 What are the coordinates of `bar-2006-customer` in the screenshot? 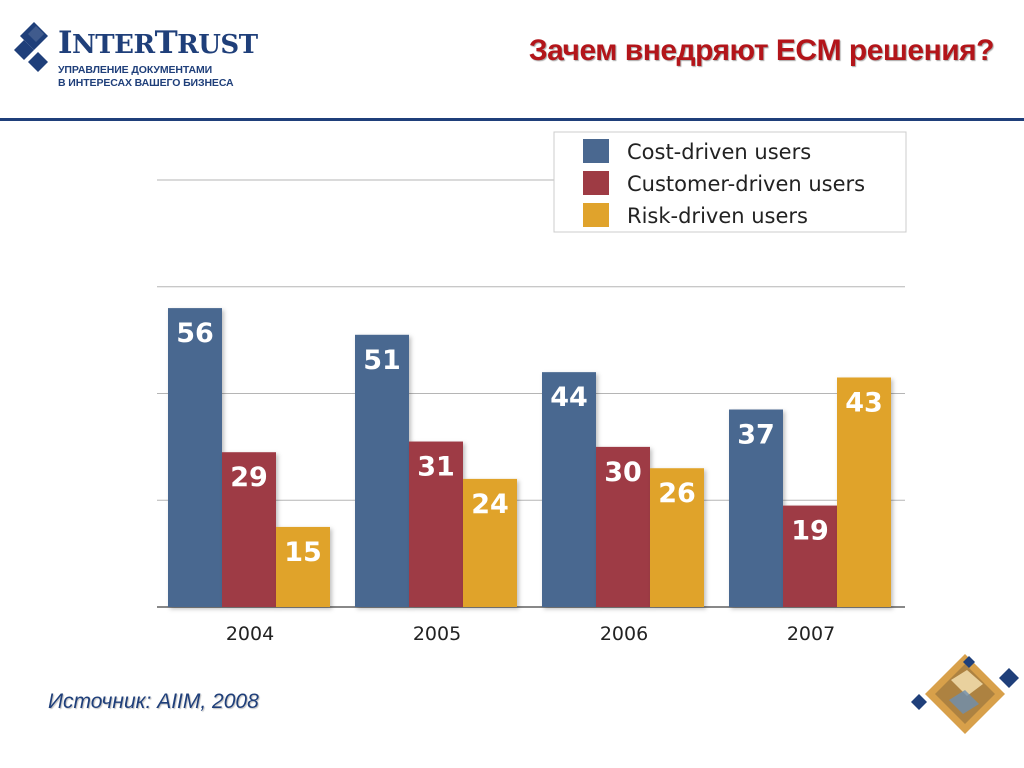 It's located at (623, 526).